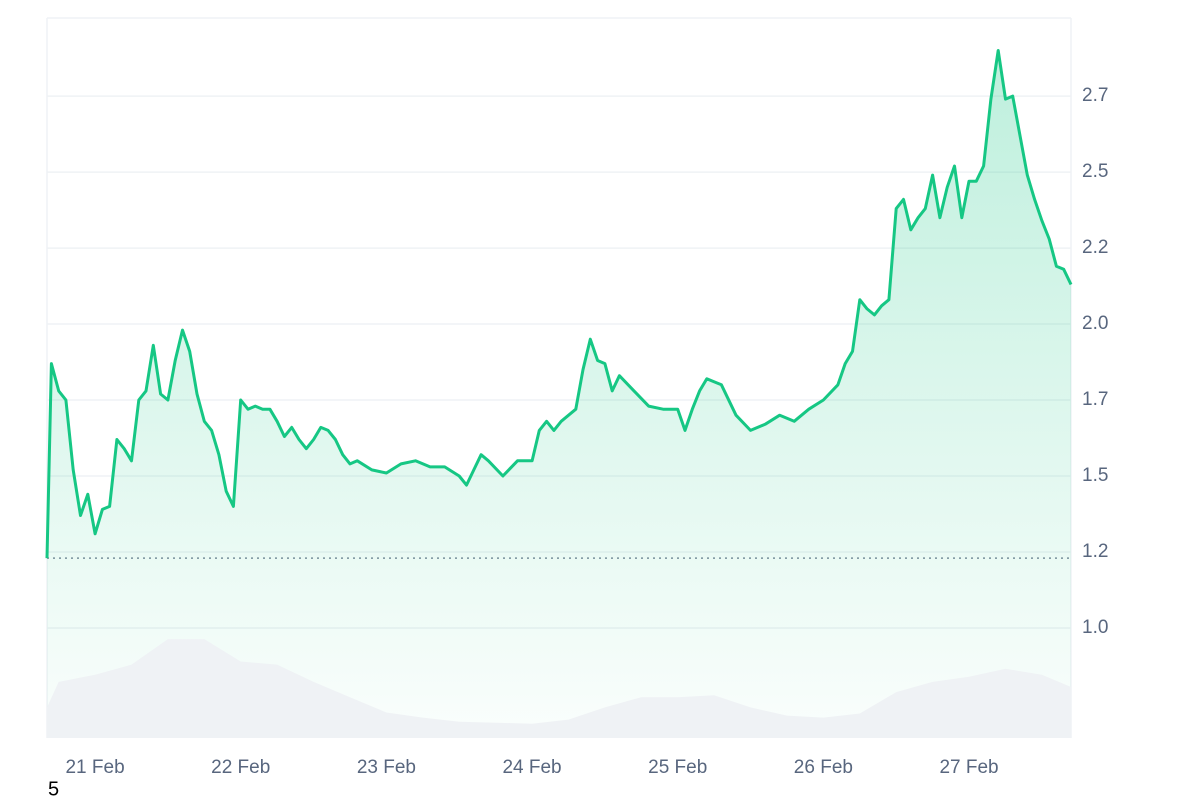 The width and height of the screenshot is (1200, 800). What do you see at coordinates (1095, 627) in the screenshot?
I see `y-tick-label: 1.0` at bounding box center [1095, 627].